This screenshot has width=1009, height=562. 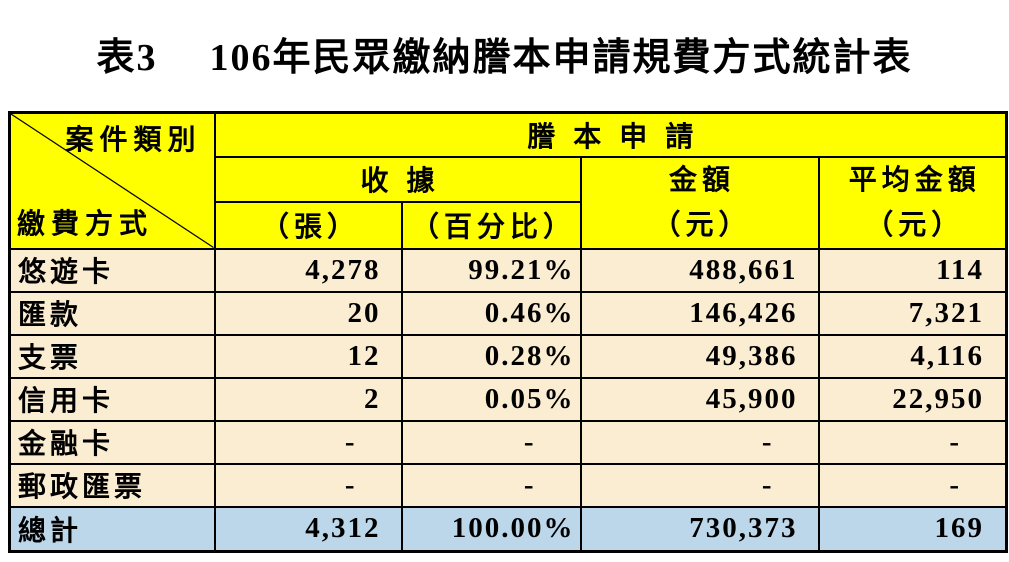 I want to click on cell-average: 22,950, so click(x=912, y=399).